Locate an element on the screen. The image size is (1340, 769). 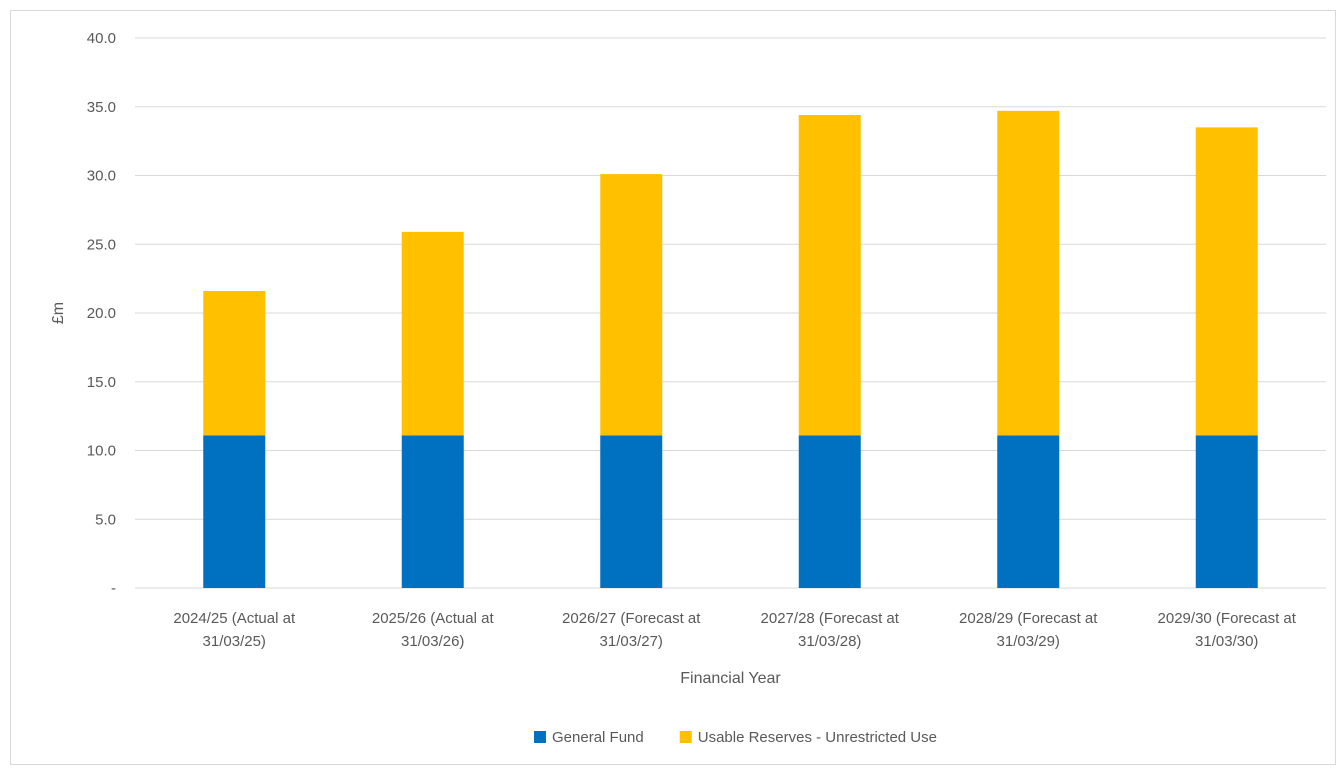
y-tick-label: 35.0 is located at coordinates (101, 107).